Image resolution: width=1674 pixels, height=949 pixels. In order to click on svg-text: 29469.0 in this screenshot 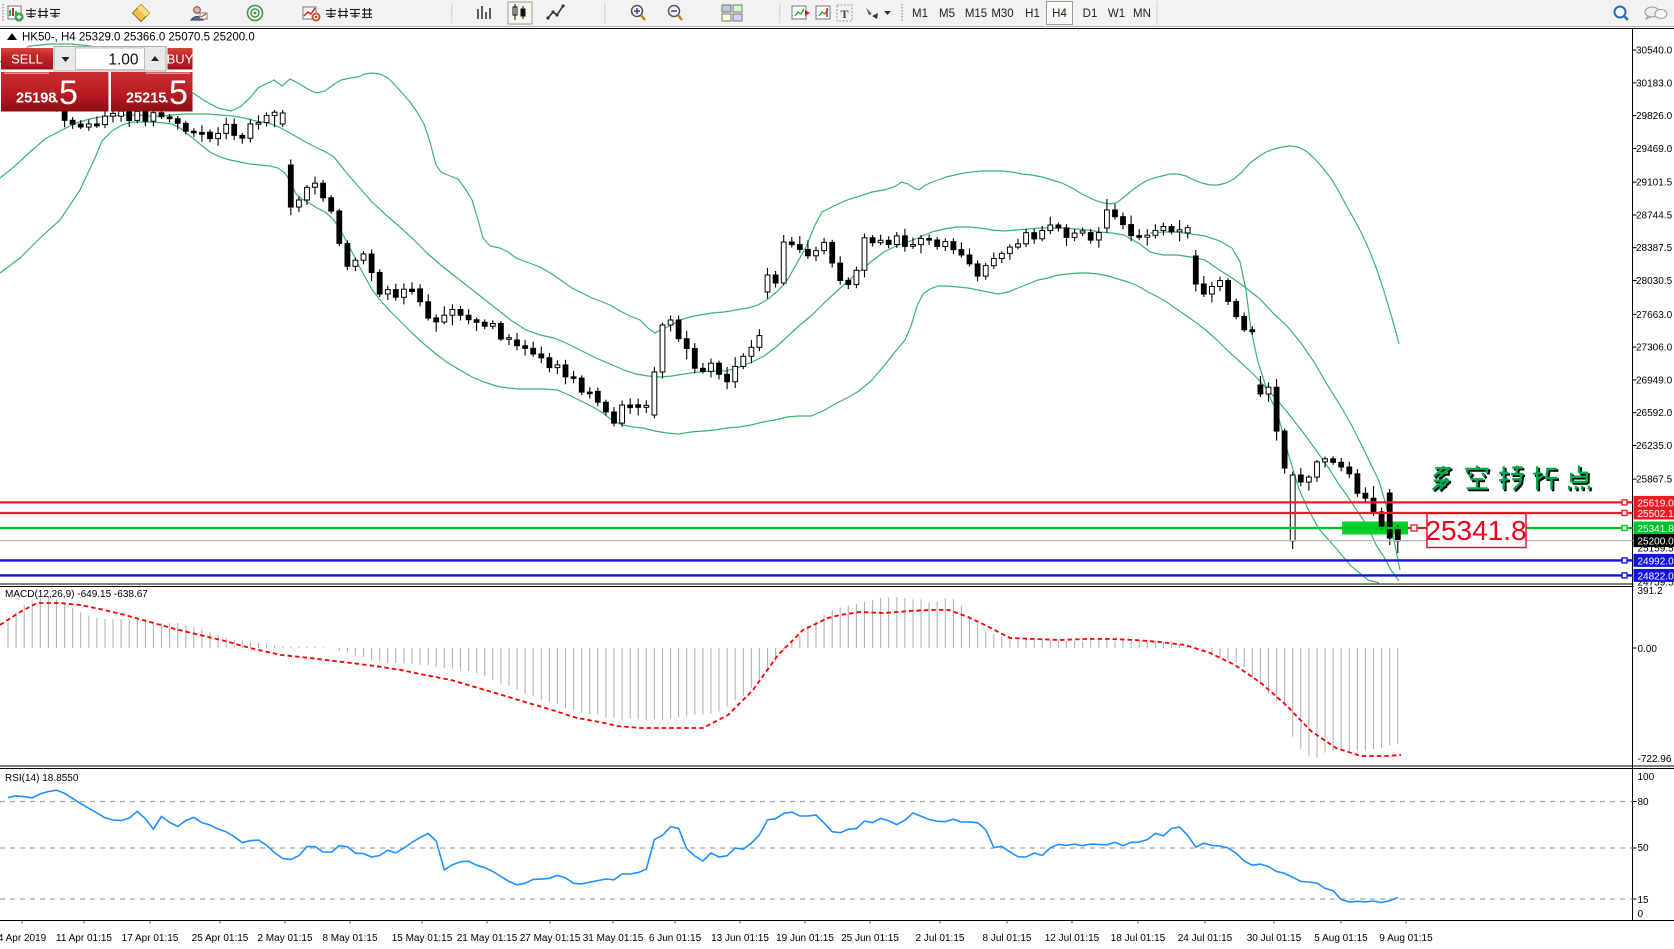, I will do `click(1654, 149)`.